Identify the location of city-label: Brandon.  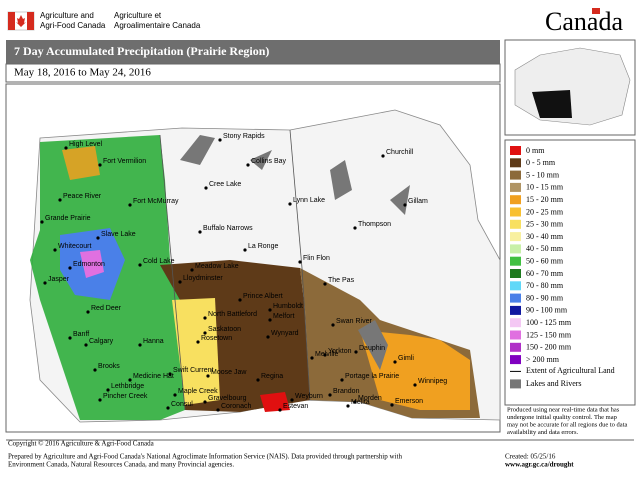
(346, 391).